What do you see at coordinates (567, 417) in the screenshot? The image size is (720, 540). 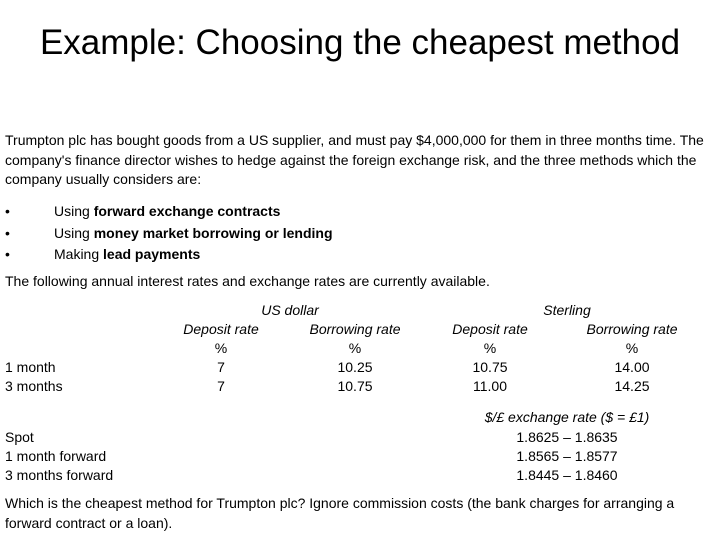 I see `exchange-heading: $/£ exchange rate ($ = £1)` at bounding box center [567, 417].